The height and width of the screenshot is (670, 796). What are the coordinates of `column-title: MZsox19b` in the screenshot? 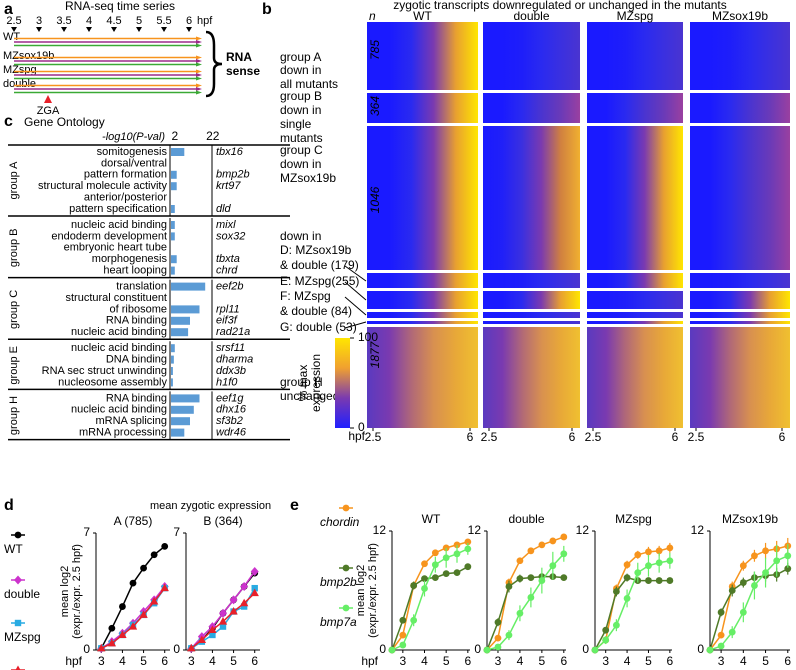 It's located at (740, 16).